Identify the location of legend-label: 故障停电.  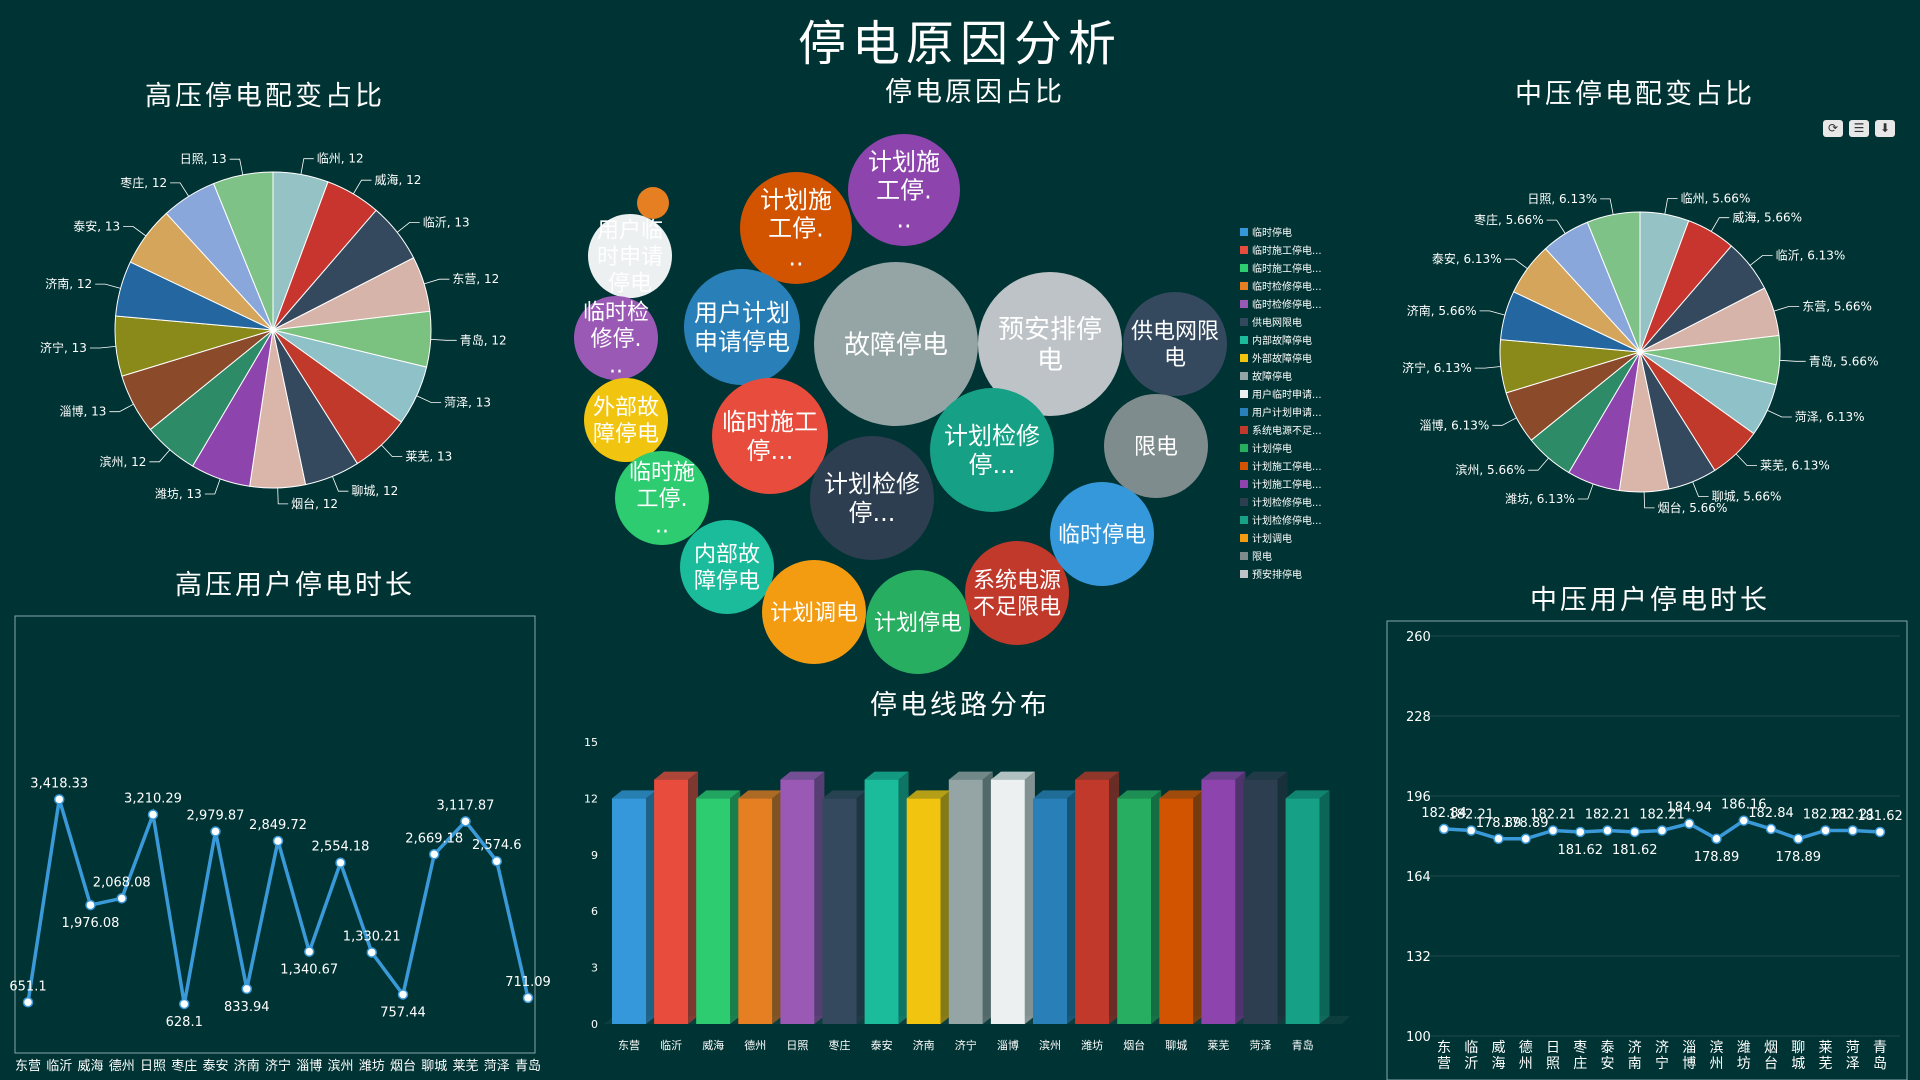
(1272, 376).